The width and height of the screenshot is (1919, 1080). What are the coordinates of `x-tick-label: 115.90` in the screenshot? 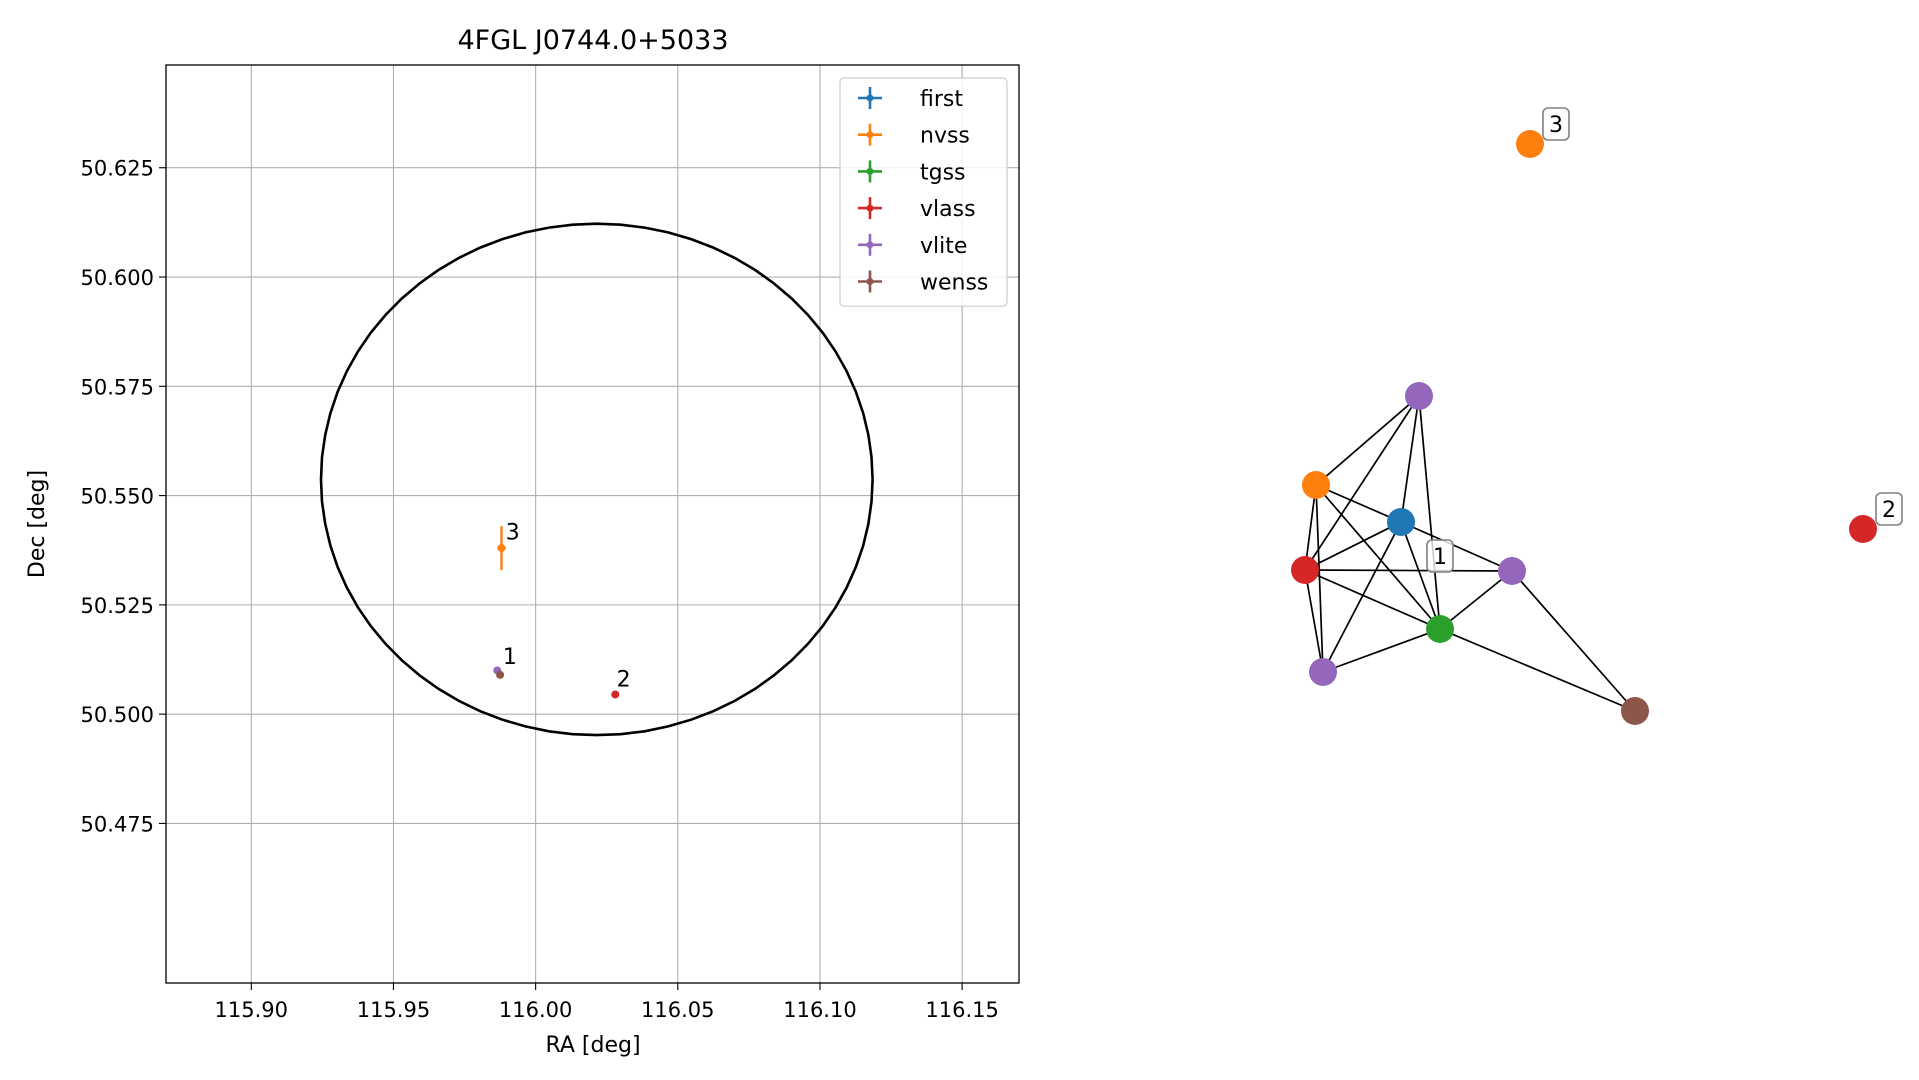 It's located at (251, 1010).